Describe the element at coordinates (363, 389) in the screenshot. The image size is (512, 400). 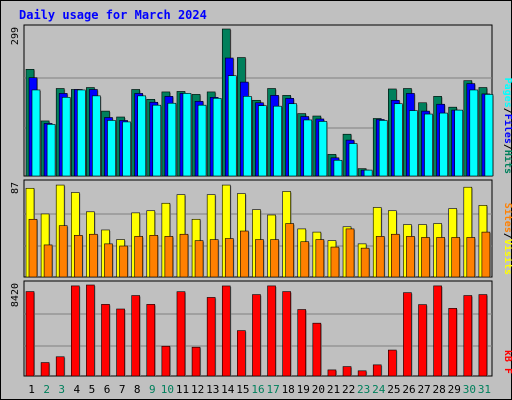
I see `day-label: 23` at that location.